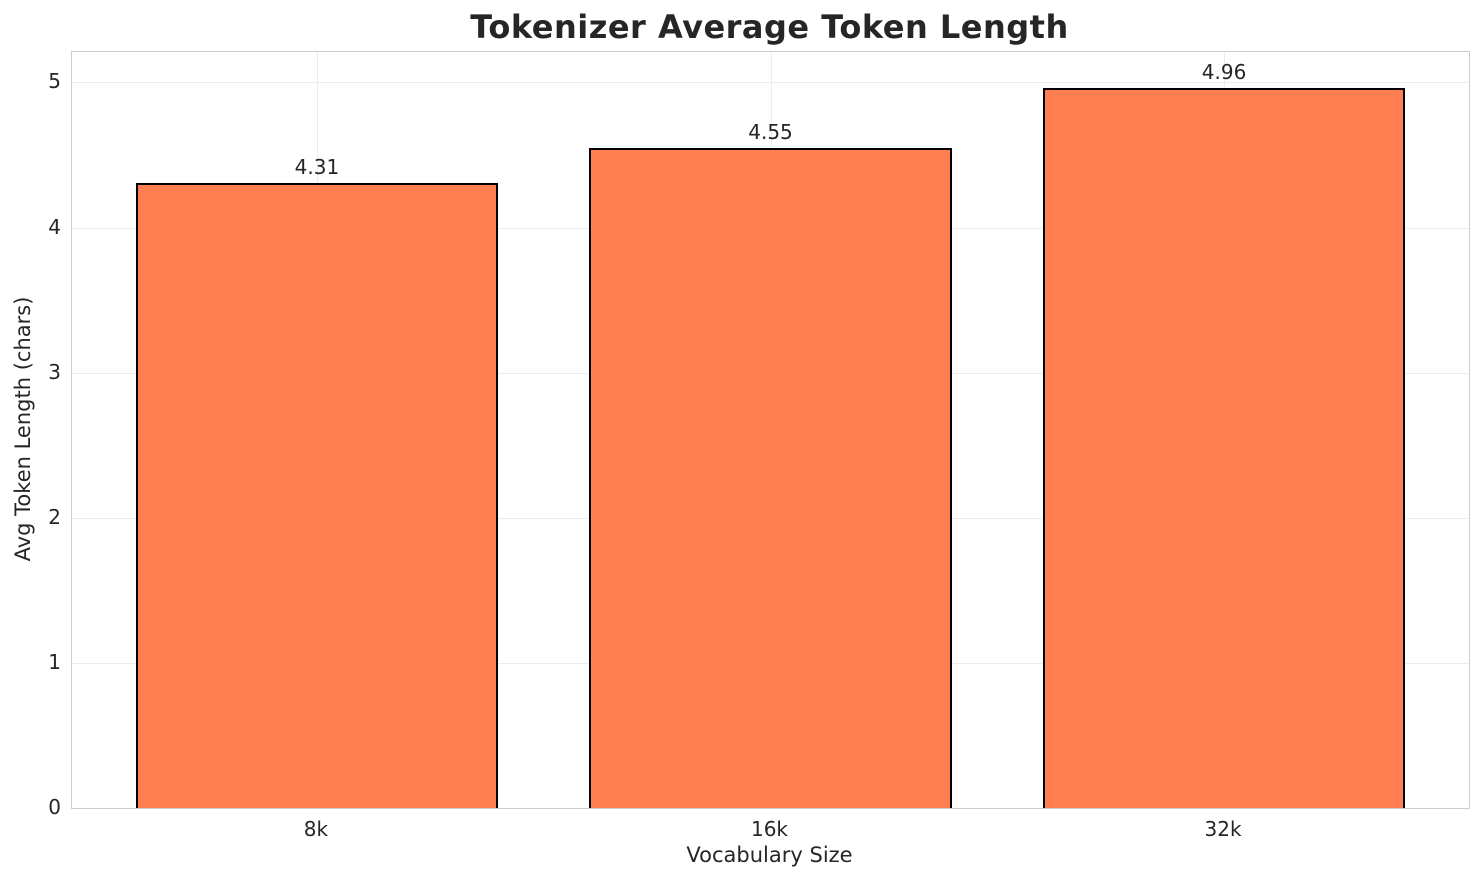 The height and width of the screenshot is (885, 1483). Describe the element at coordinates (769, 27) in the screenshot. I see `chart-title: Tokenizer Average Token Length` at that location.